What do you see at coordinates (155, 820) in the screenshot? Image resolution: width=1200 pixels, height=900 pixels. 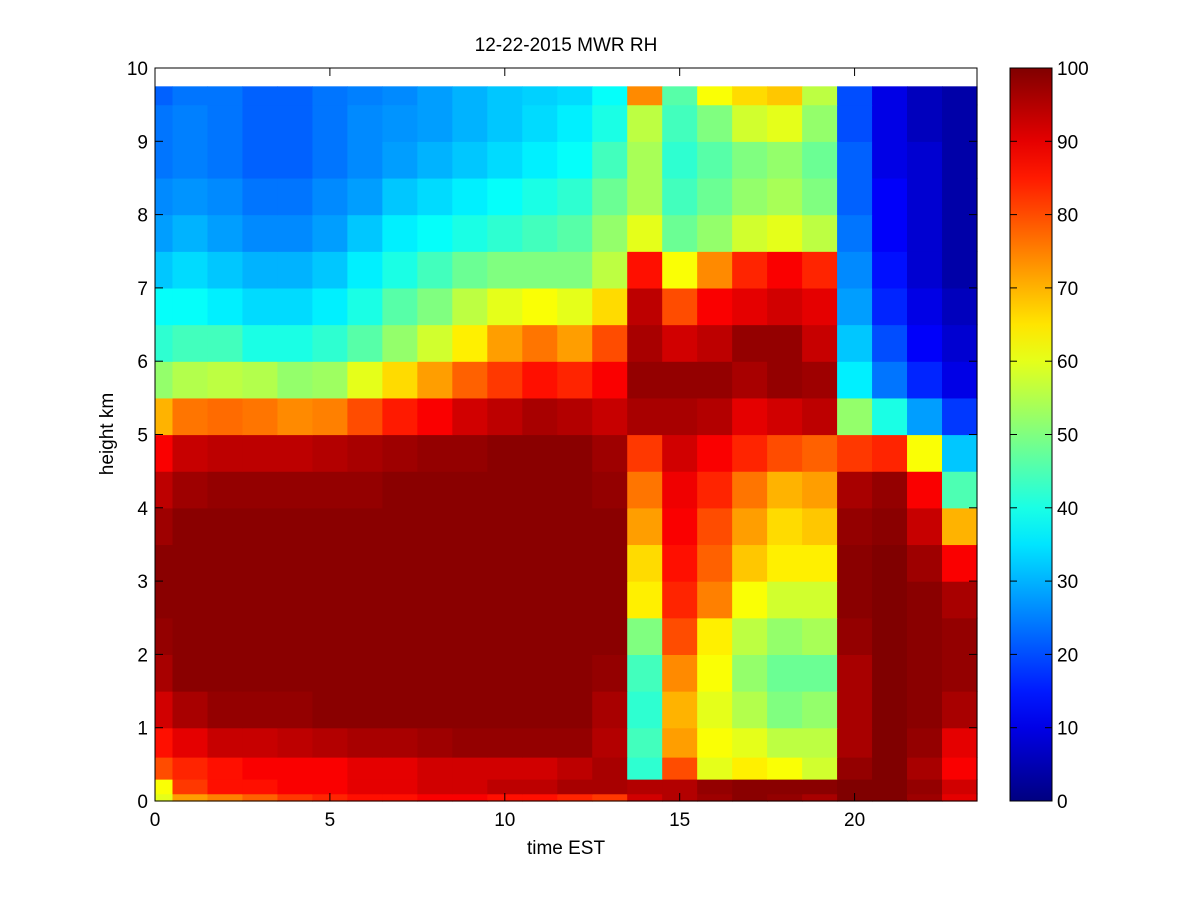 I see `x-tick-label: 0` at bounding box center [155, 820].